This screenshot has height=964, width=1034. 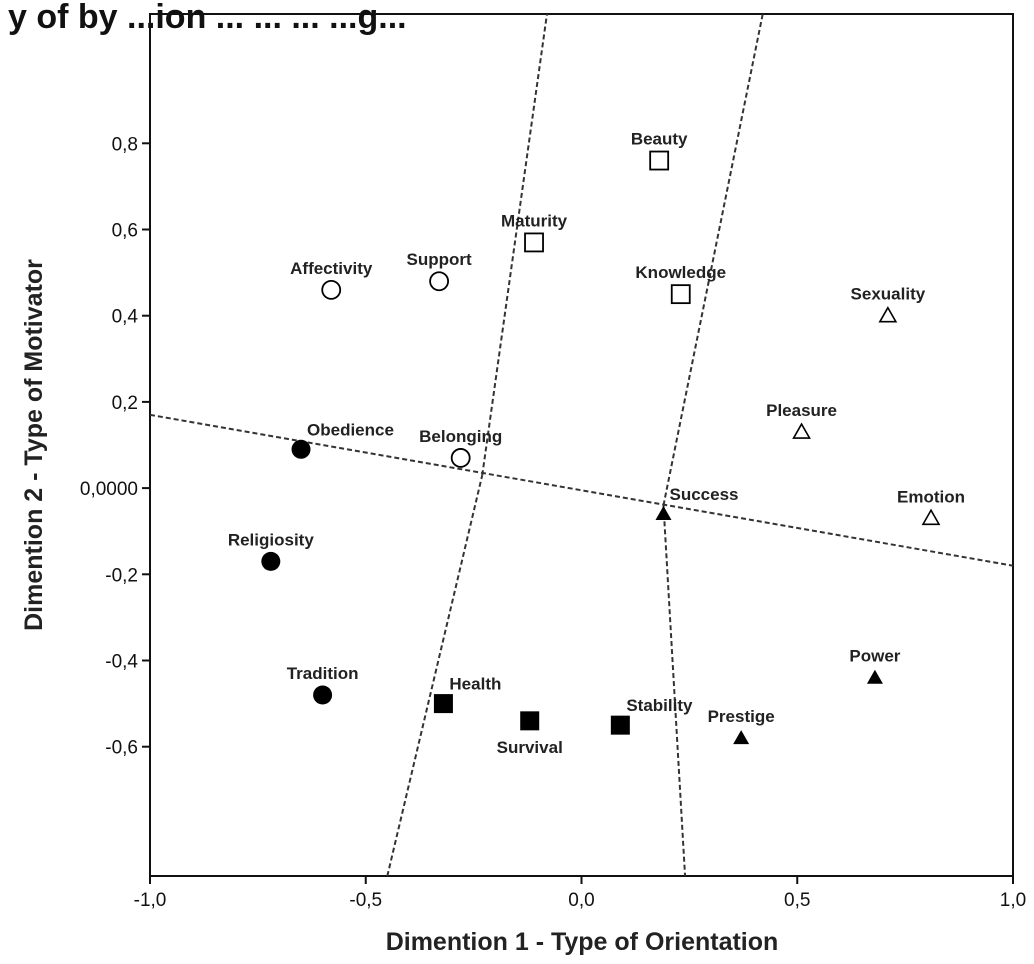 I want to click on data-point-support: Support, so click(x=439, y=271).